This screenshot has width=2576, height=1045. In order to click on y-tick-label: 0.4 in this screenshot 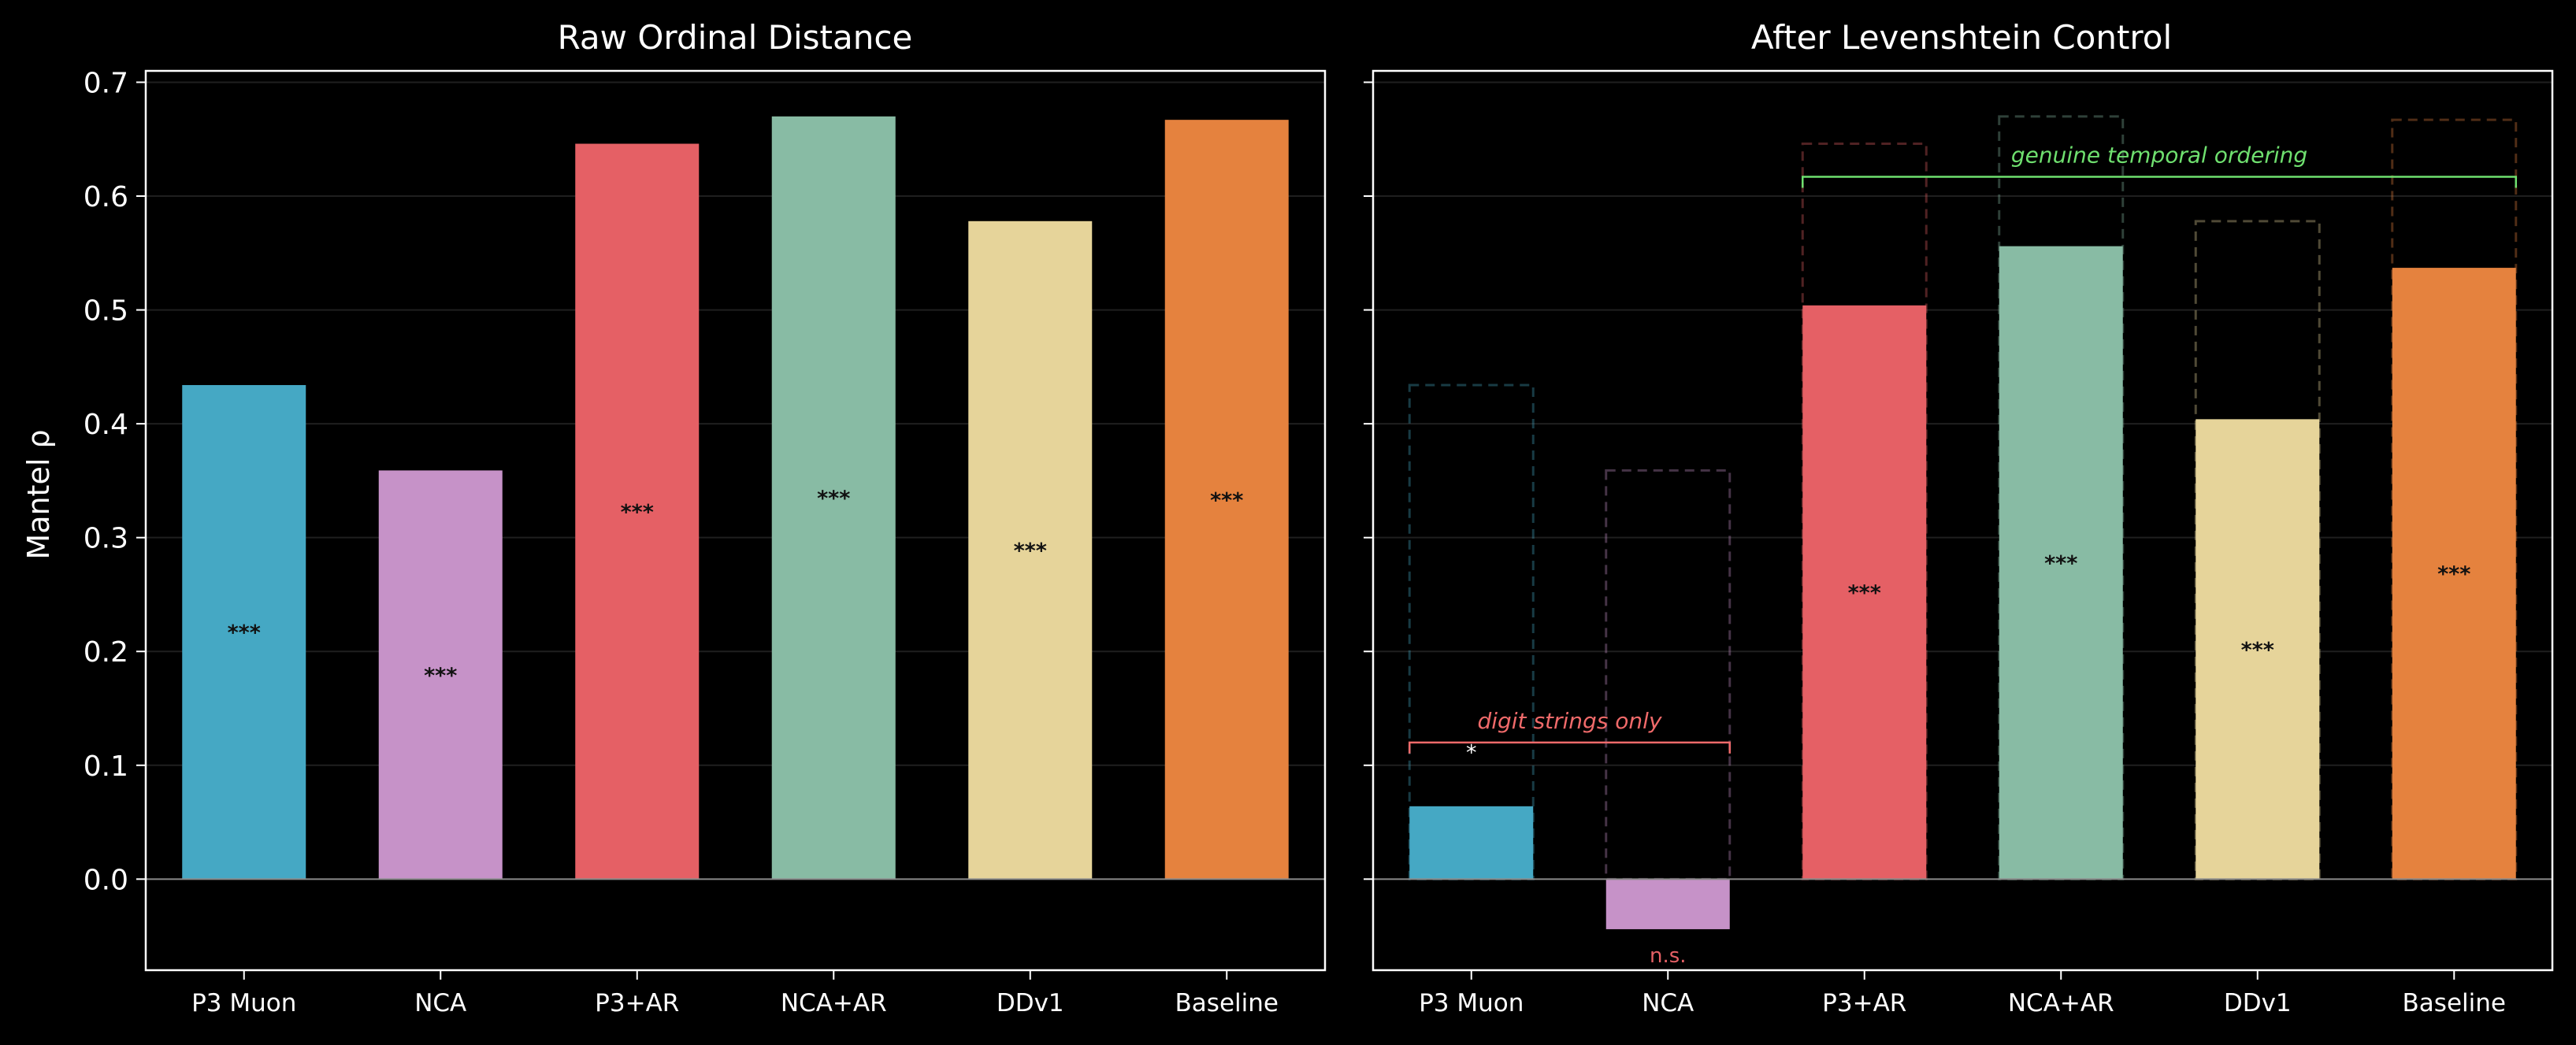, I will do `click(106, 425)`.